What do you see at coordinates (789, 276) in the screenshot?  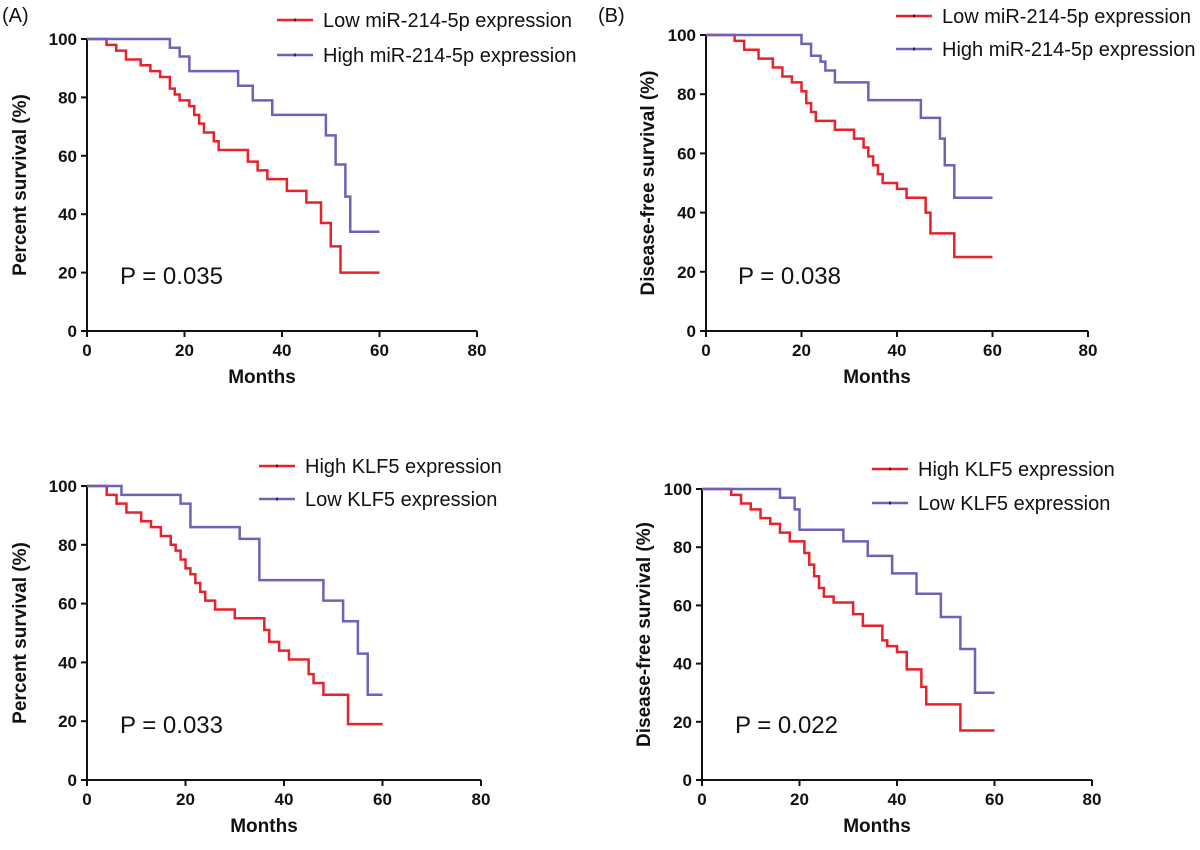 I see `p-value-annotation: P = 0.038` at bounding box center [789, 276].